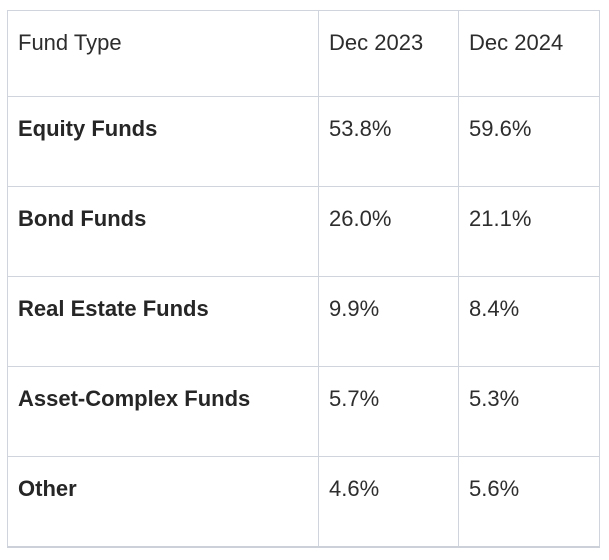 Image resolution: width=609 pixels, height=560 pixels. What do you see at coordinates (388, 321) in the screenshot?
I see `value-cell-dec-2023: 9.9%` at bounding box center [388, 321].